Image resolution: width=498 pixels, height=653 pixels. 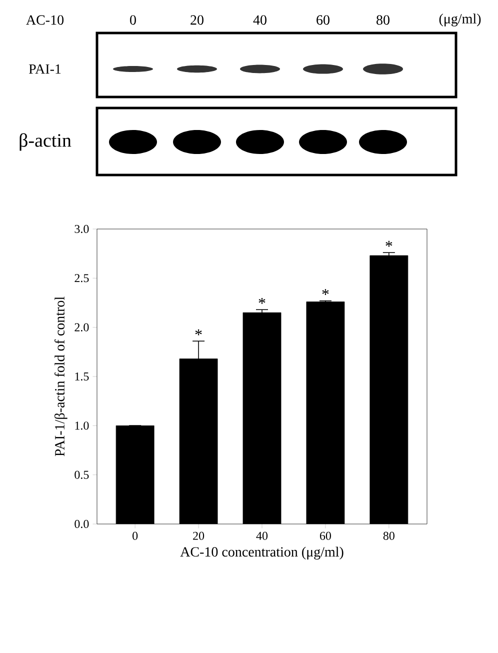 I want to click on x-tick-label: 20, so click(x=198, y=536).